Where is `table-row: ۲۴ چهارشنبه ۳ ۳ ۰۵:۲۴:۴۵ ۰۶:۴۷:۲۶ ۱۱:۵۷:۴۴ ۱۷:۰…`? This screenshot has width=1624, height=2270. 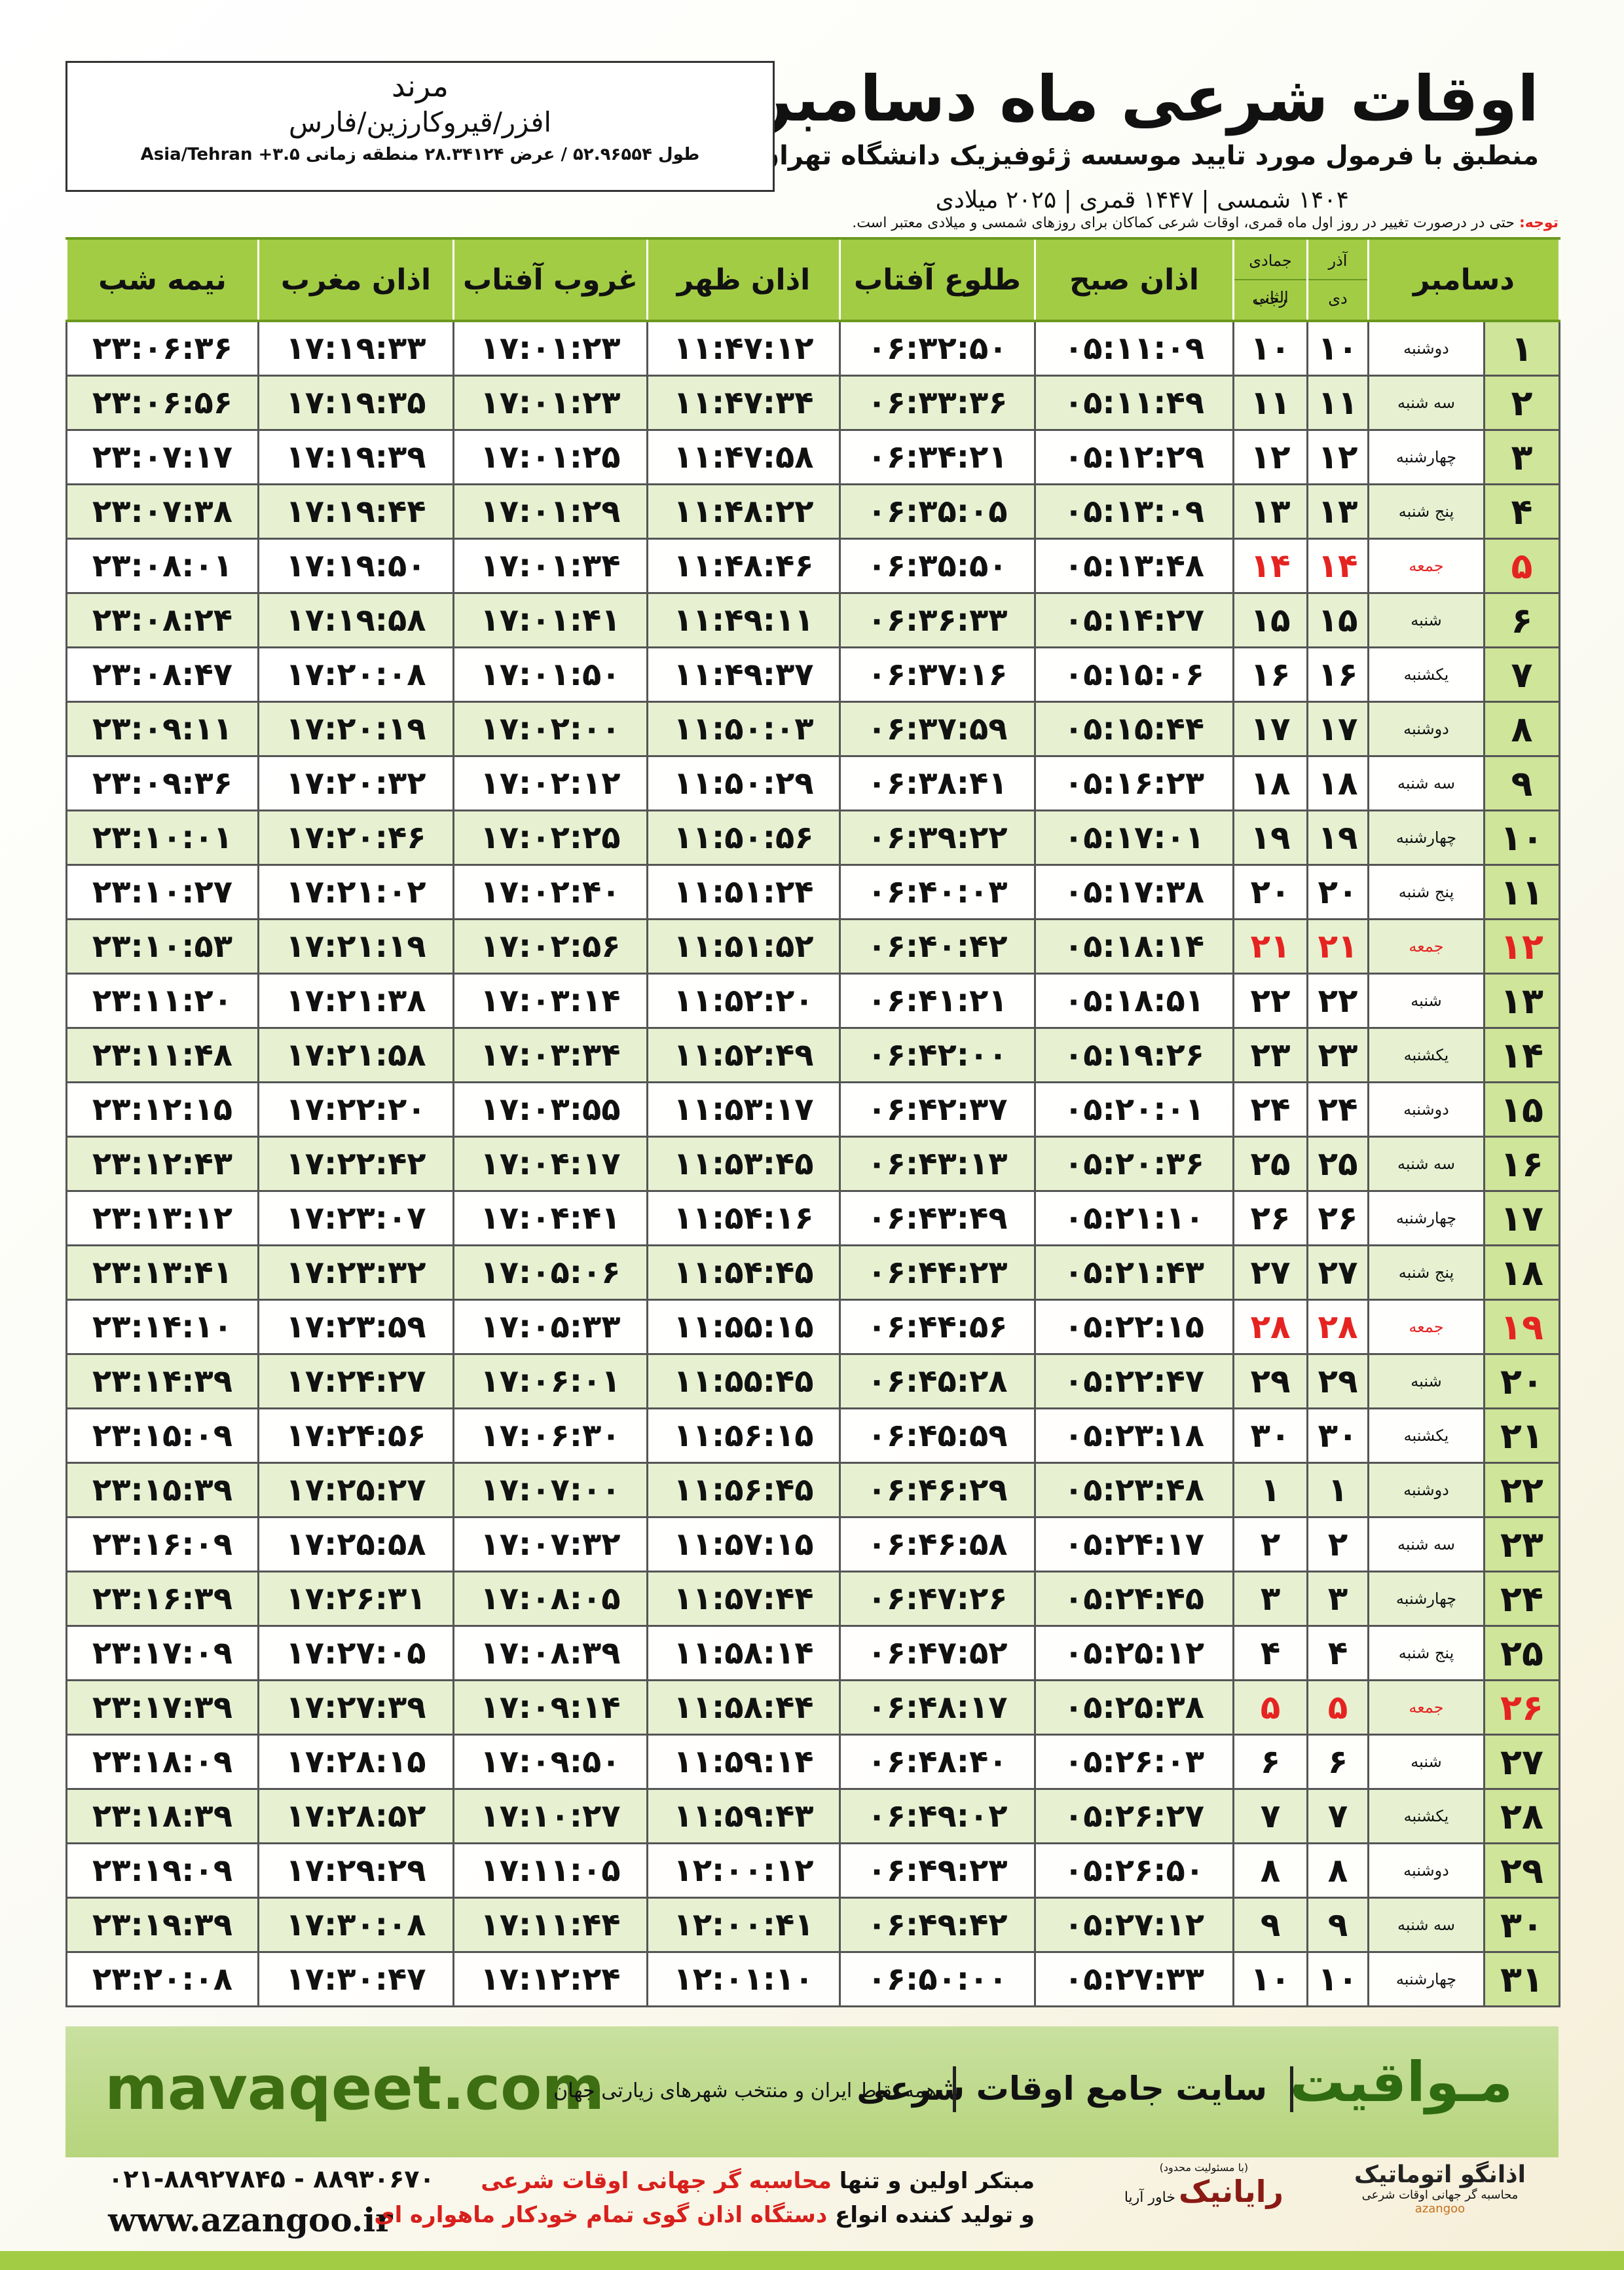 table-row: ۲۴ چهارشنبه ۳ ۳ ۰۵:۲۴:۴۵ ۰۶:۴۷:۲۶ ۱۱:۵۷:۴۴ ۱۷:۰… is located at coordinates (813, 1599).